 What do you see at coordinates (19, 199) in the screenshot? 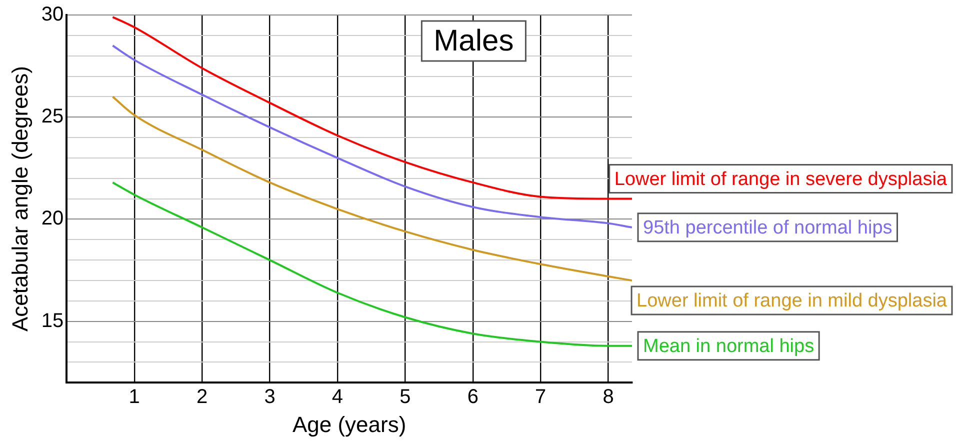
I see `y-axis-title: Acetabular angle (degrees)` at bounding box center [19, 199].